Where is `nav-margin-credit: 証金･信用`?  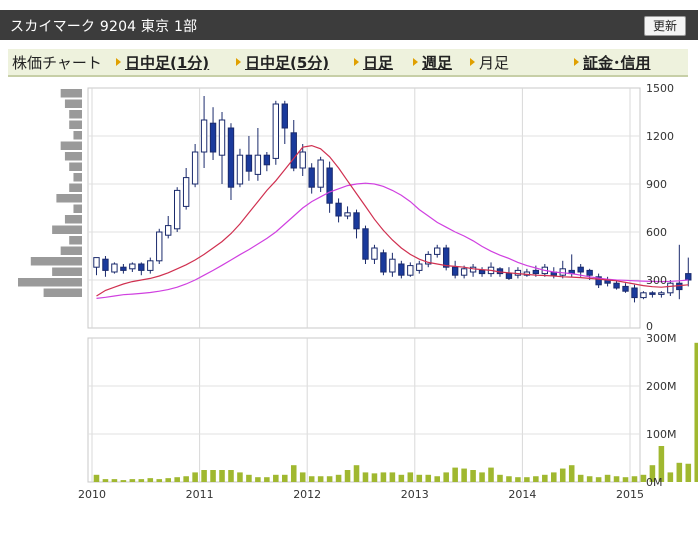
nav-margin-credit: 証金･信用 is located at coordinates (612, 62).